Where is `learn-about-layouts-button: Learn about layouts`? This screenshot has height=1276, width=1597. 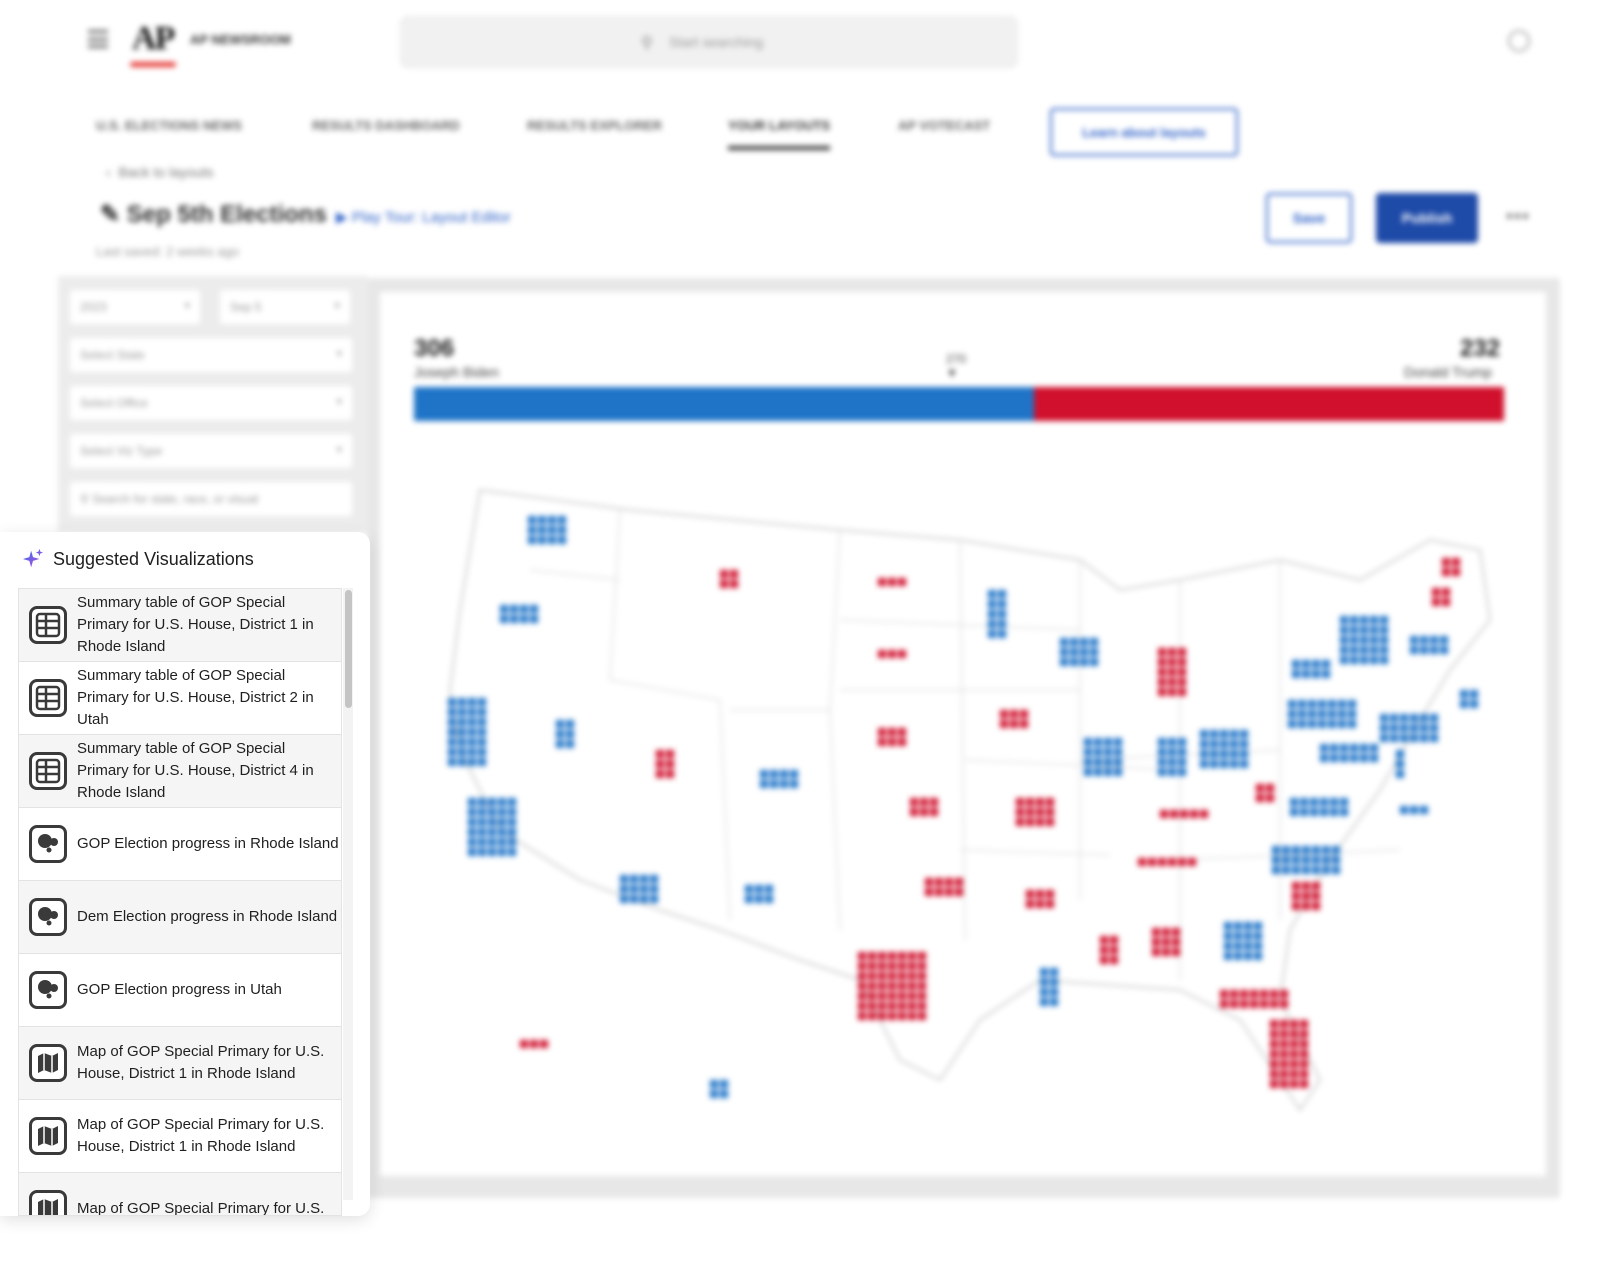
learn-about-layouts-button: Learn about layouts is located at coordinates (1144, 132).